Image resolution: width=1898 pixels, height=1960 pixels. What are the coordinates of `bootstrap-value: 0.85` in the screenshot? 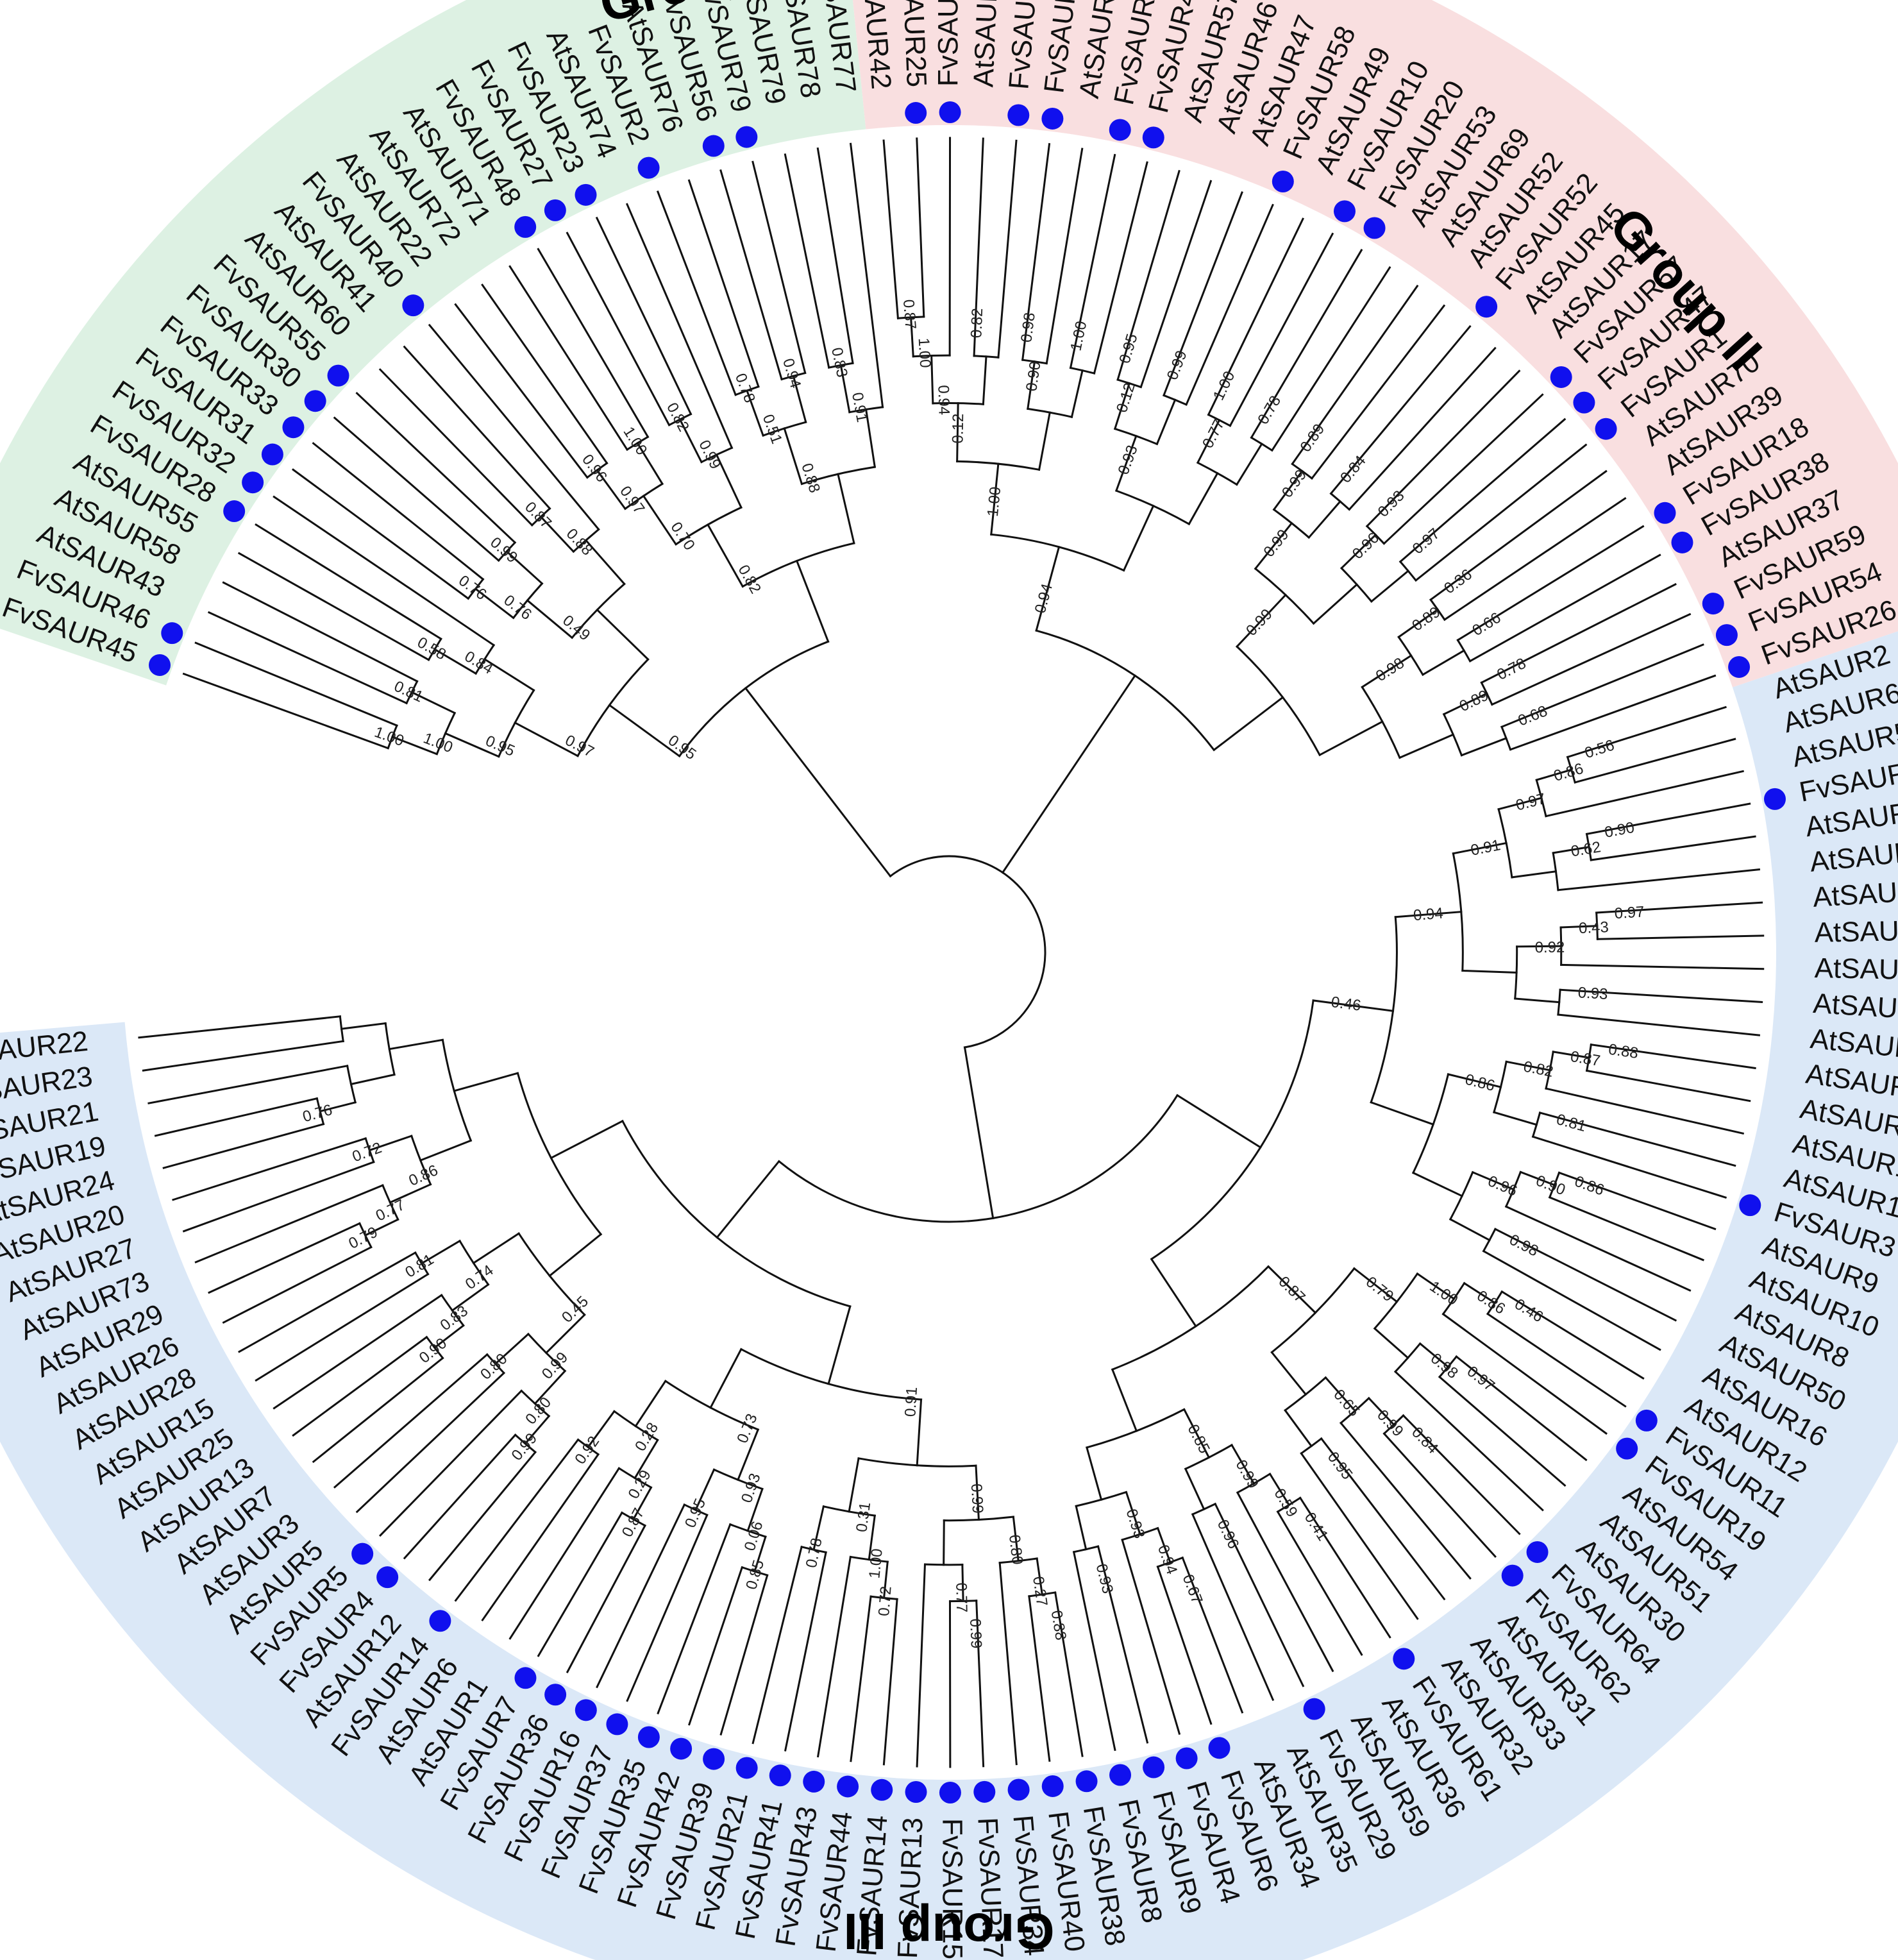 It's located at (1198, 1439).